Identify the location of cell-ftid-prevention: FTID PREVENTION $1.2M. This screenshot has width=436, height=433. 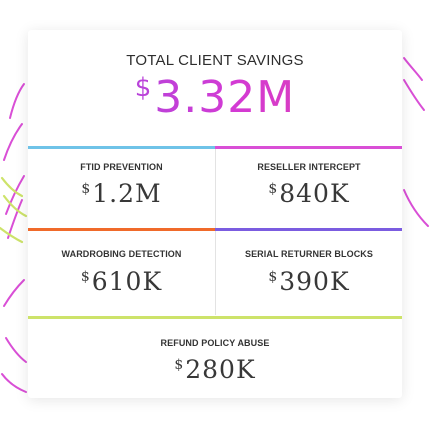
(121, 188).